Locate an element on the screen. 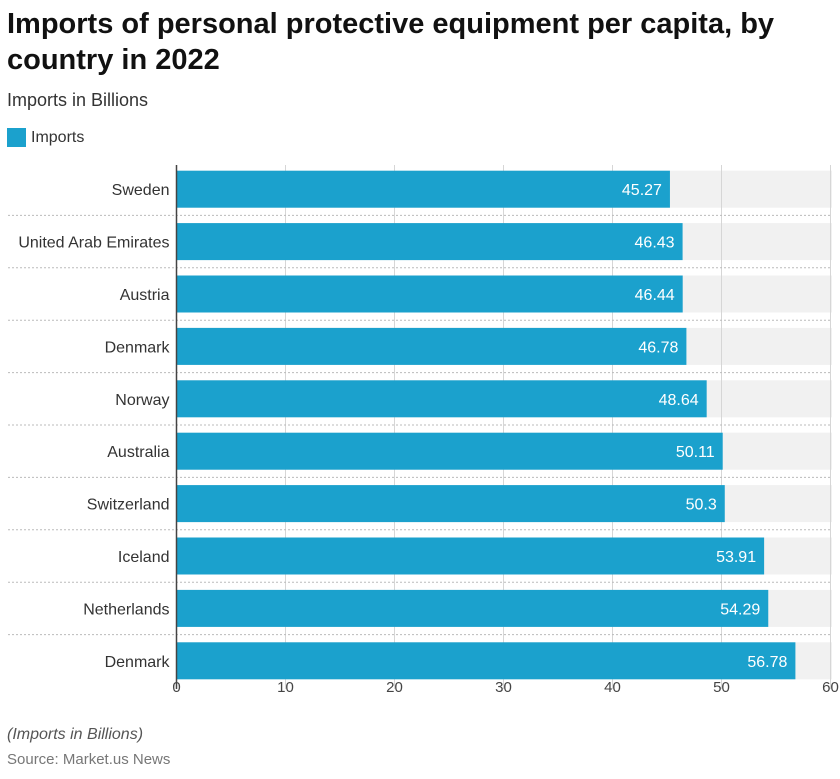 The height and width of the screenshot is (779, 840). value-label: 46.43 is located at coordinates (655, 243).